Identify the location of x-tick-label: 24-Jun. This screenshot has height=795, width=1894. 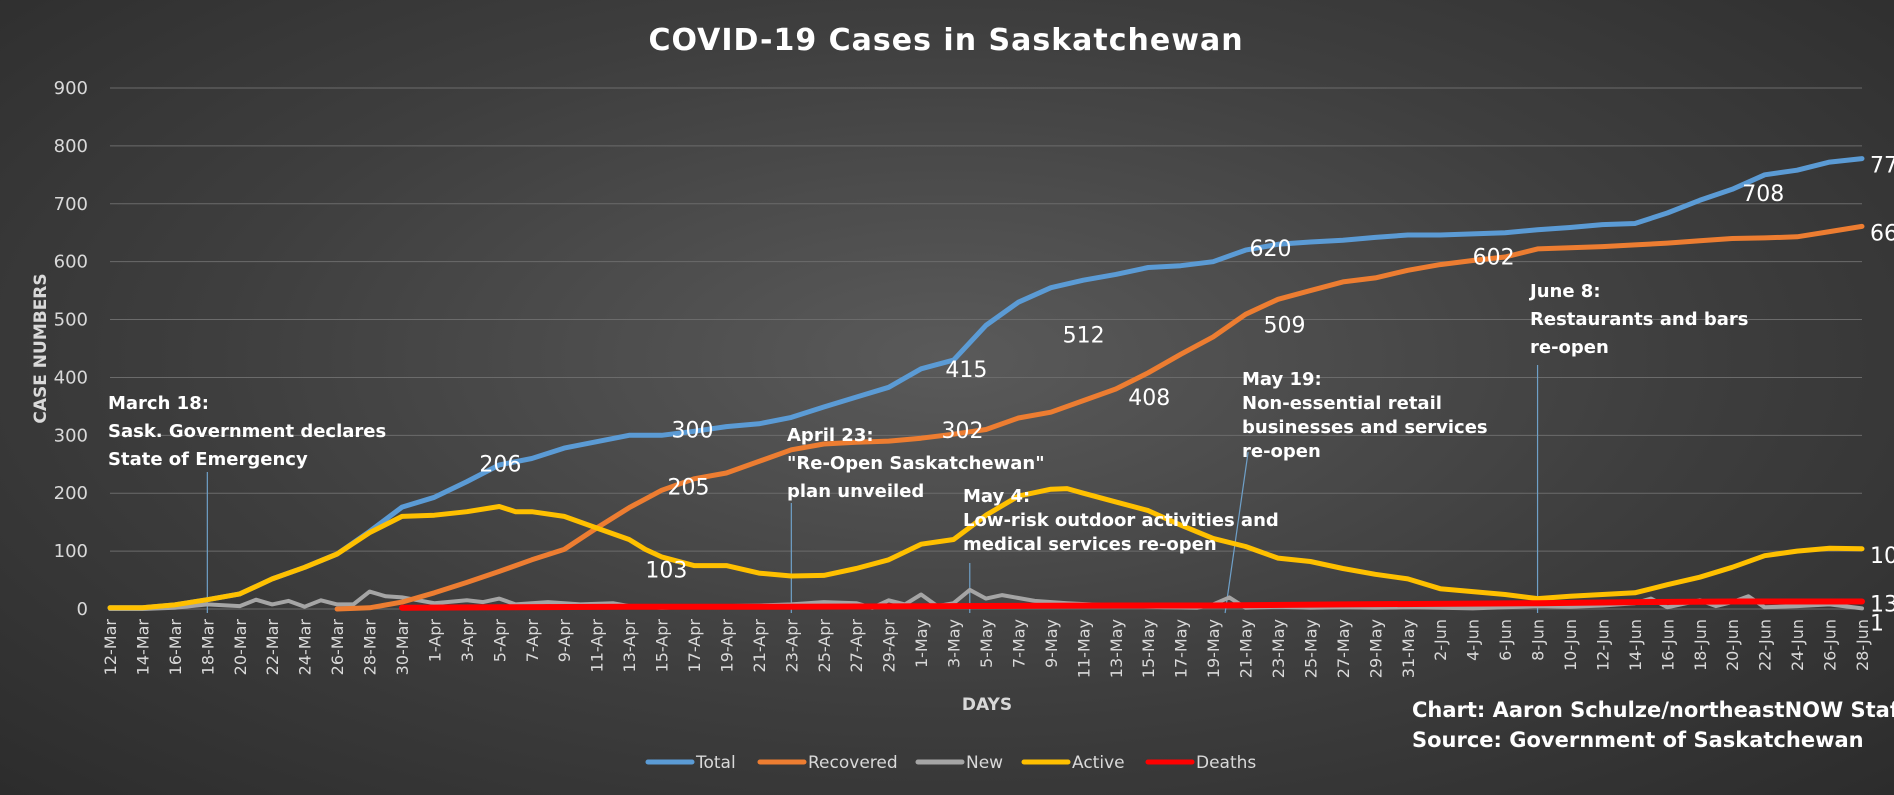
(1797, 645).